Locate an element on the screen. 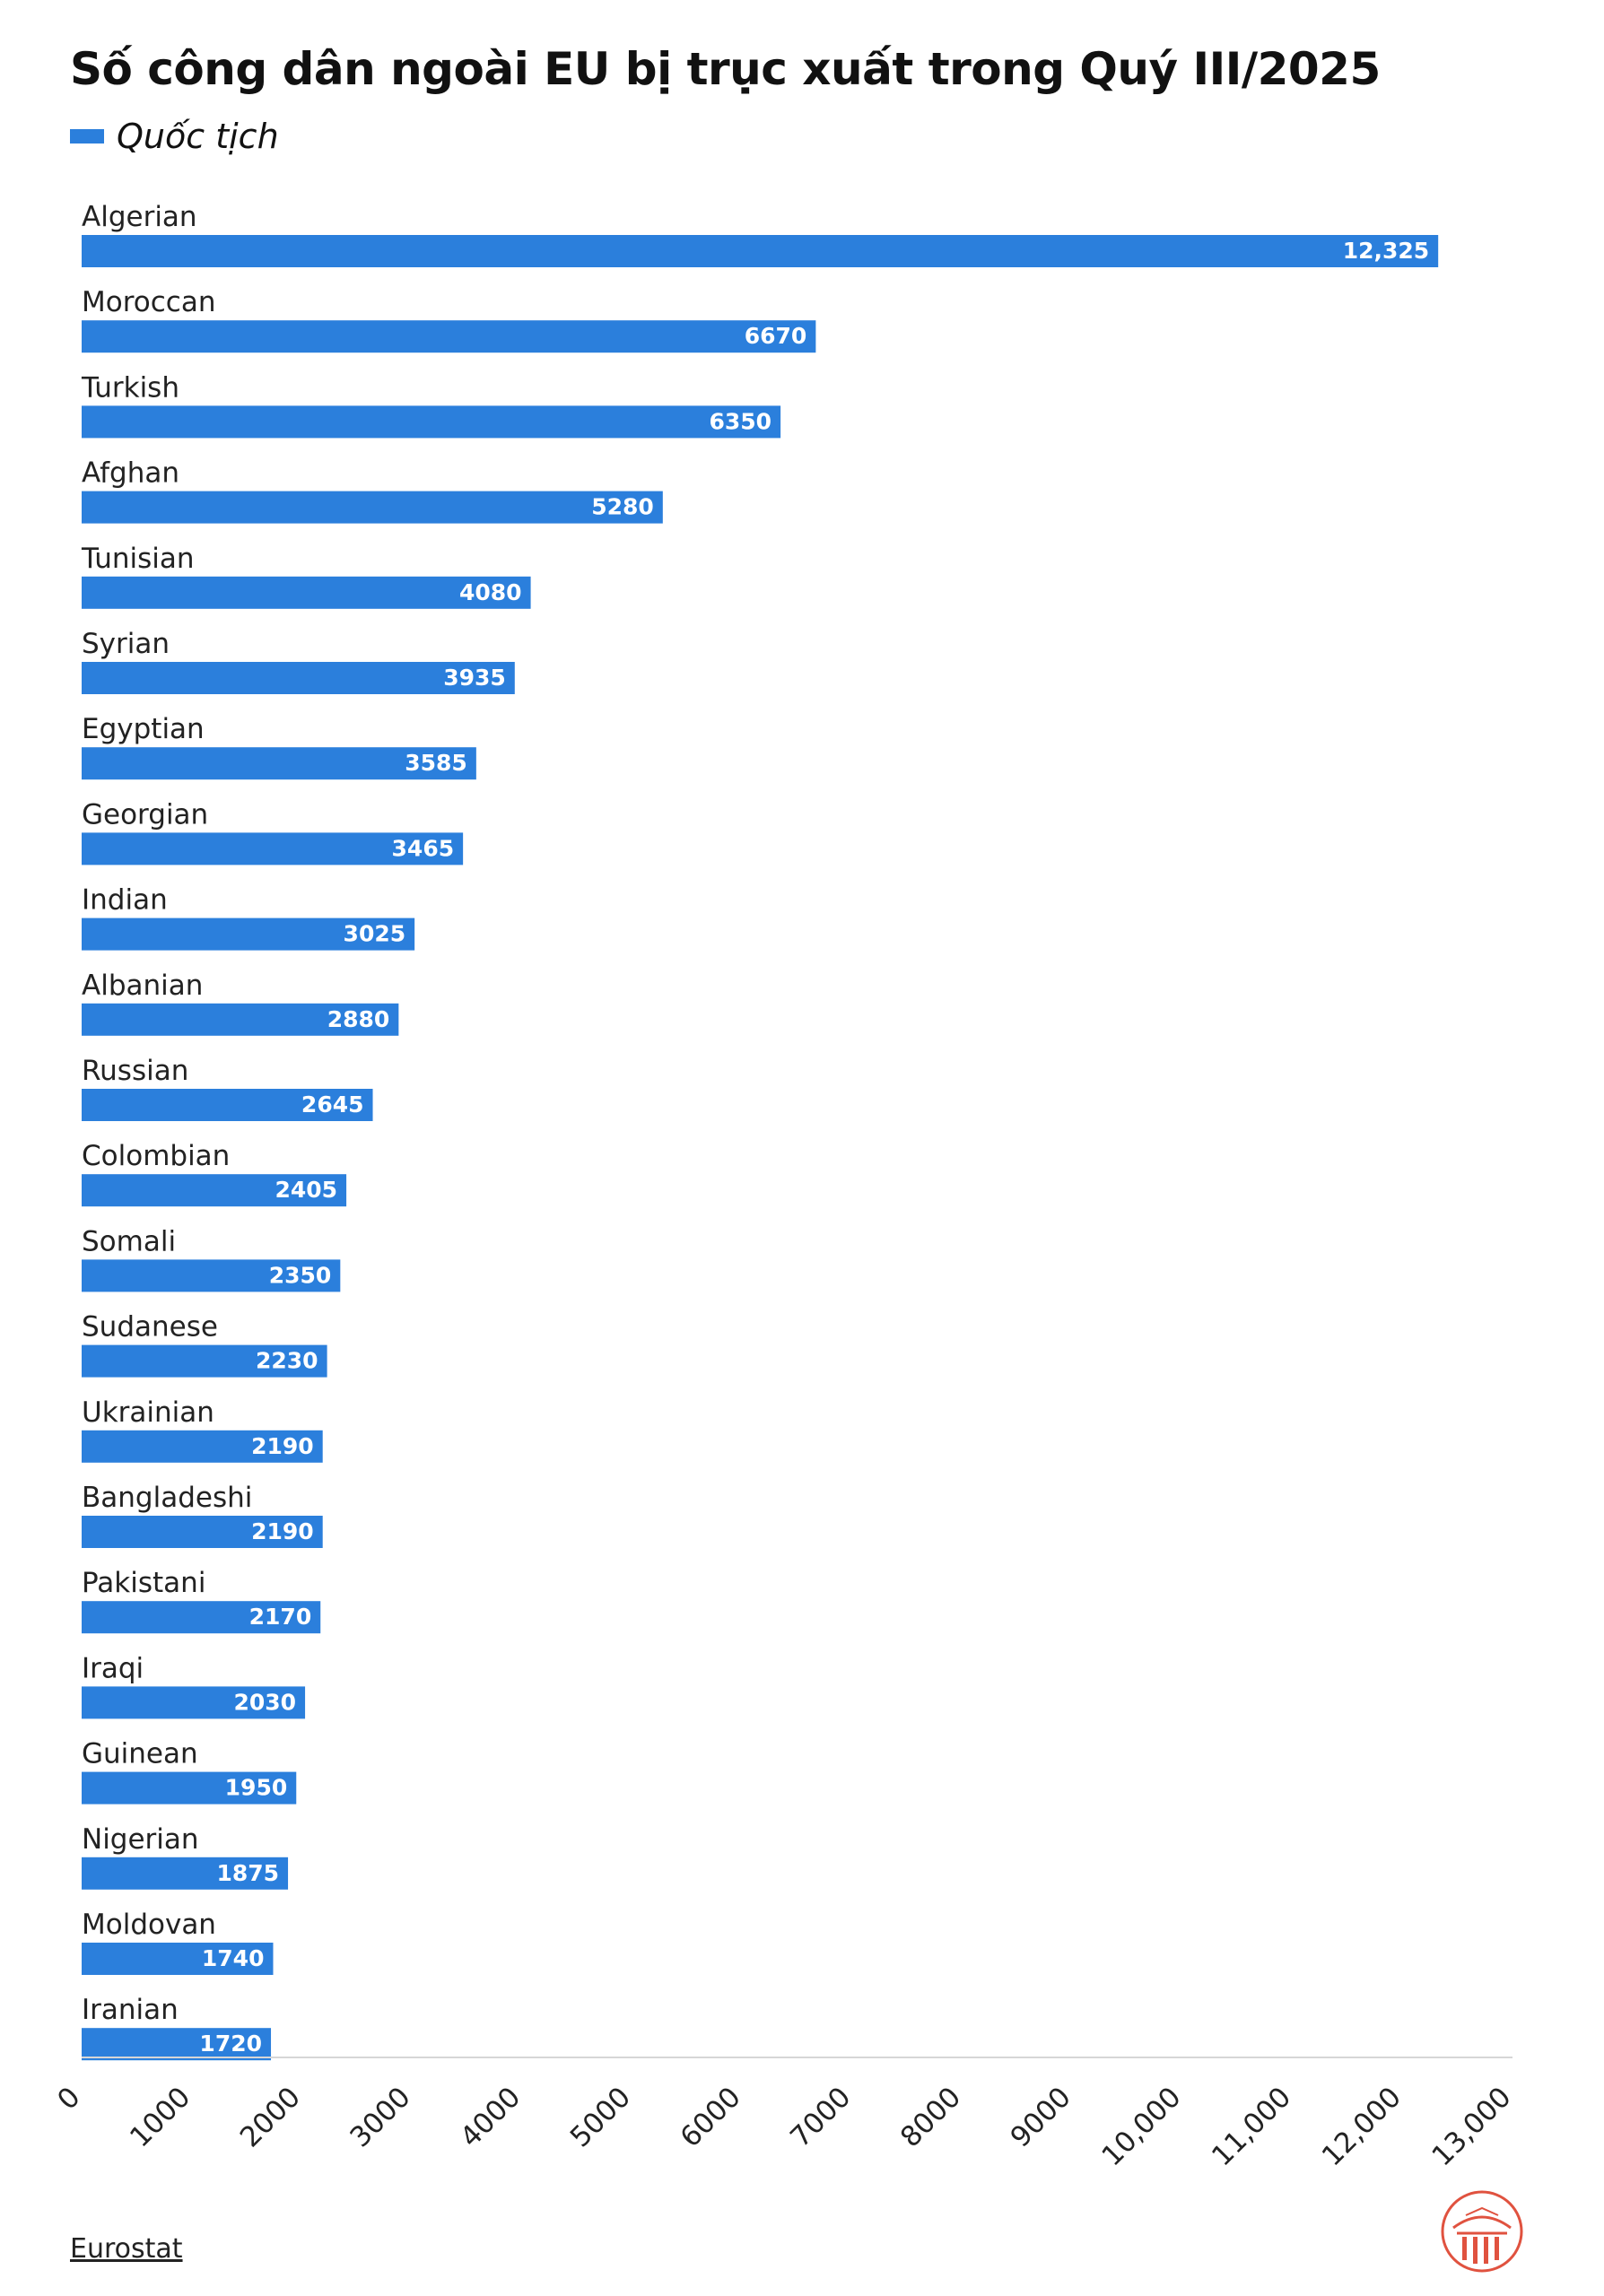 The height and width of the screenshot is (2296, 1604). category-label: Somali is located at coordinates (129, 1241).